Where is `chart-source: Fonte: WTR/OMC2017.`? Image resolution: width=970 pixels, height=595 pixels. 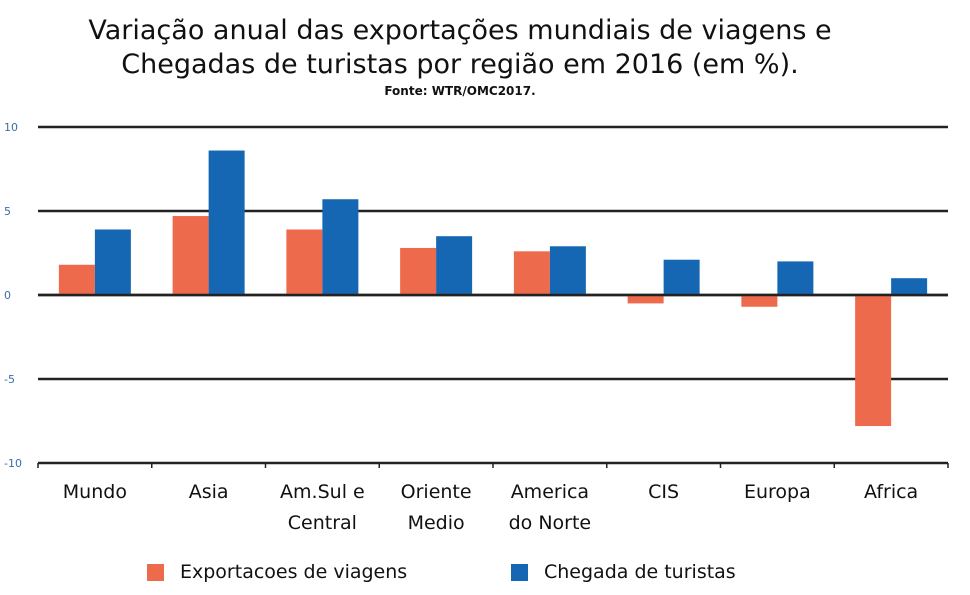
chart-source: Fonte: WTR/OMC2017. is located at coordinates (460, 91).